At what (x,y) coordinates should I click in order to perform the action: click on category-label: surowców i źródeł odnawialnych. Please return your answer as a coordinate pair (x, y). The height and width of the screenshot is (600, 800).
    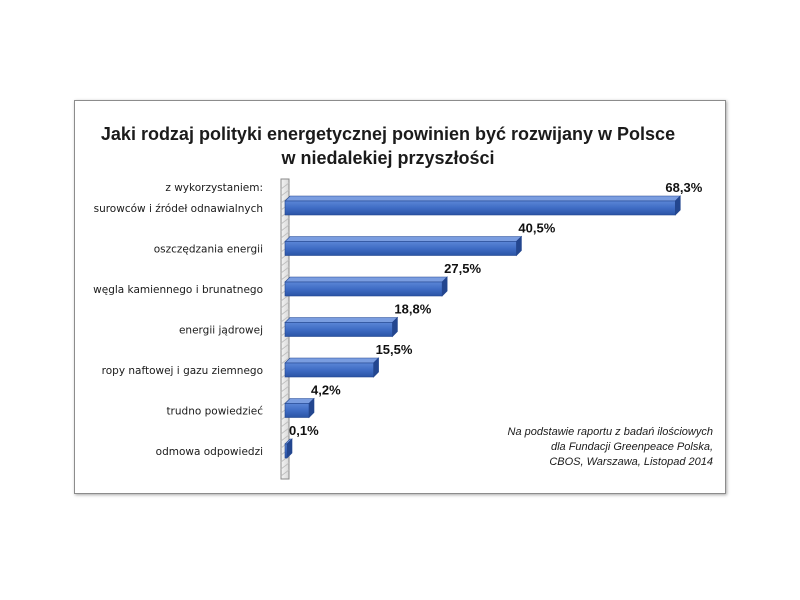
    Looking at the image, I should click on (178, 209).